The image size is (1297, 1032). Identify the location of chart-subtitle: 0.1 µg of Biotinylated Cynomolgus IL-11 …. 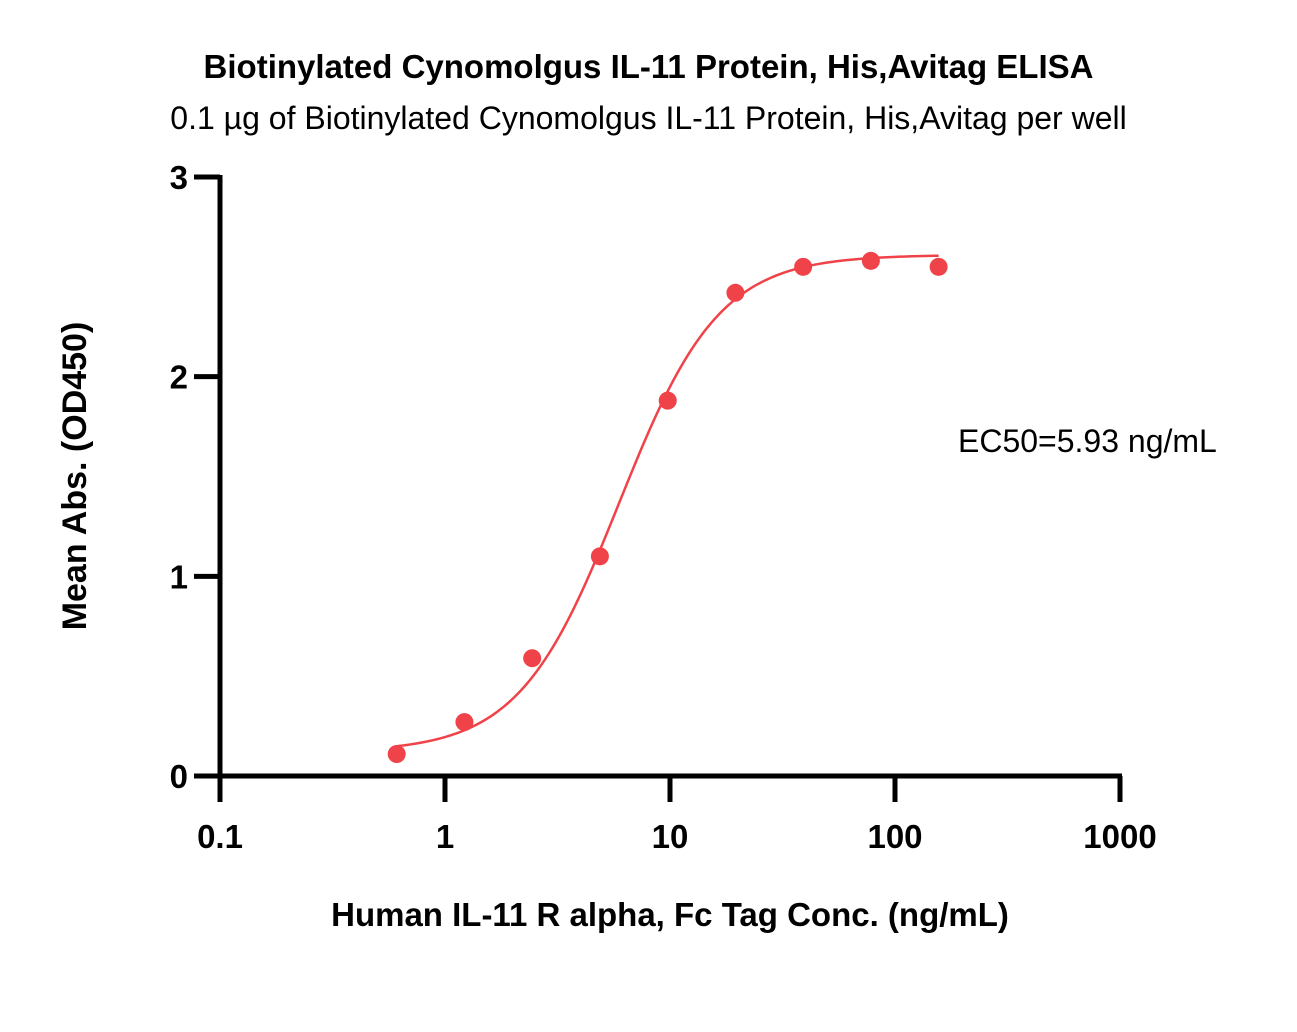
(648, 118).